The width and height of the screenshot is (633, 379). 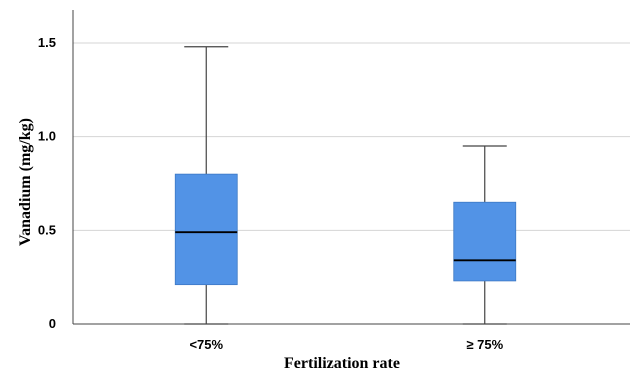 What do you see at coordinates (25, 182) in the screenshot?
I see `y-axis-label: Vanadium (mg/kg)` at bounding box center [25, 182].